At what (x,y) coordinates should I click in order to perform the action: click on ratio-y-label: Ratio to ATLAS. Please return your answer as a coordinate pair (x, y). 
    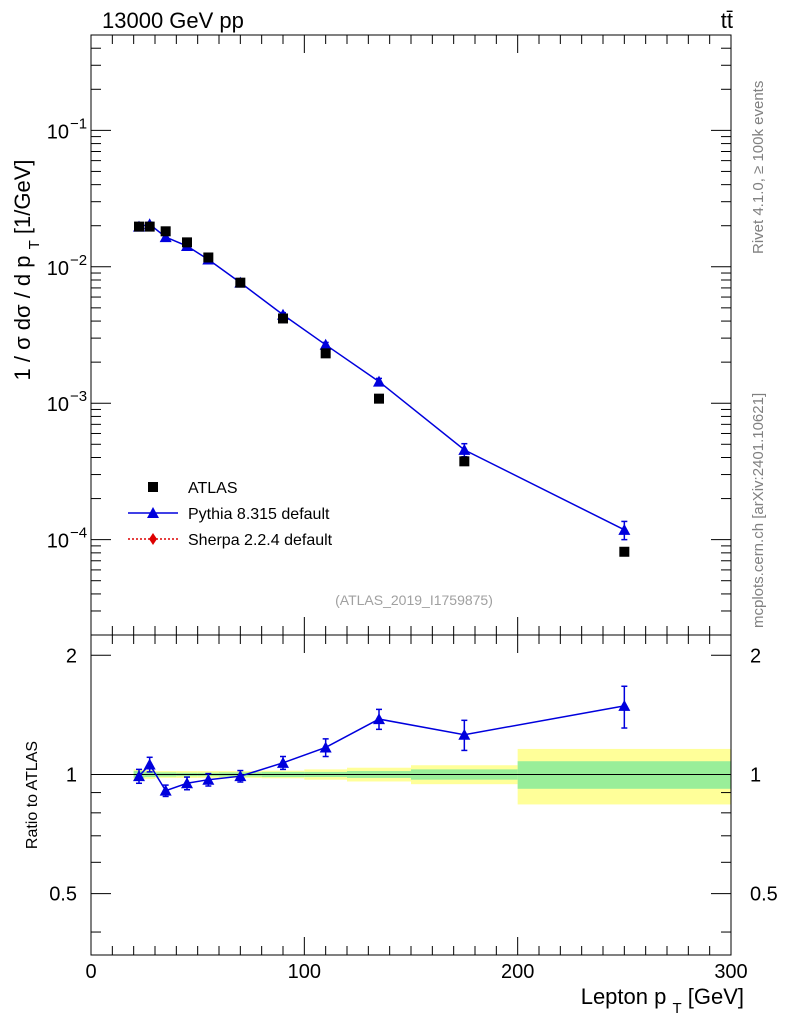
    Looking at the image, I should click on (32, 795).